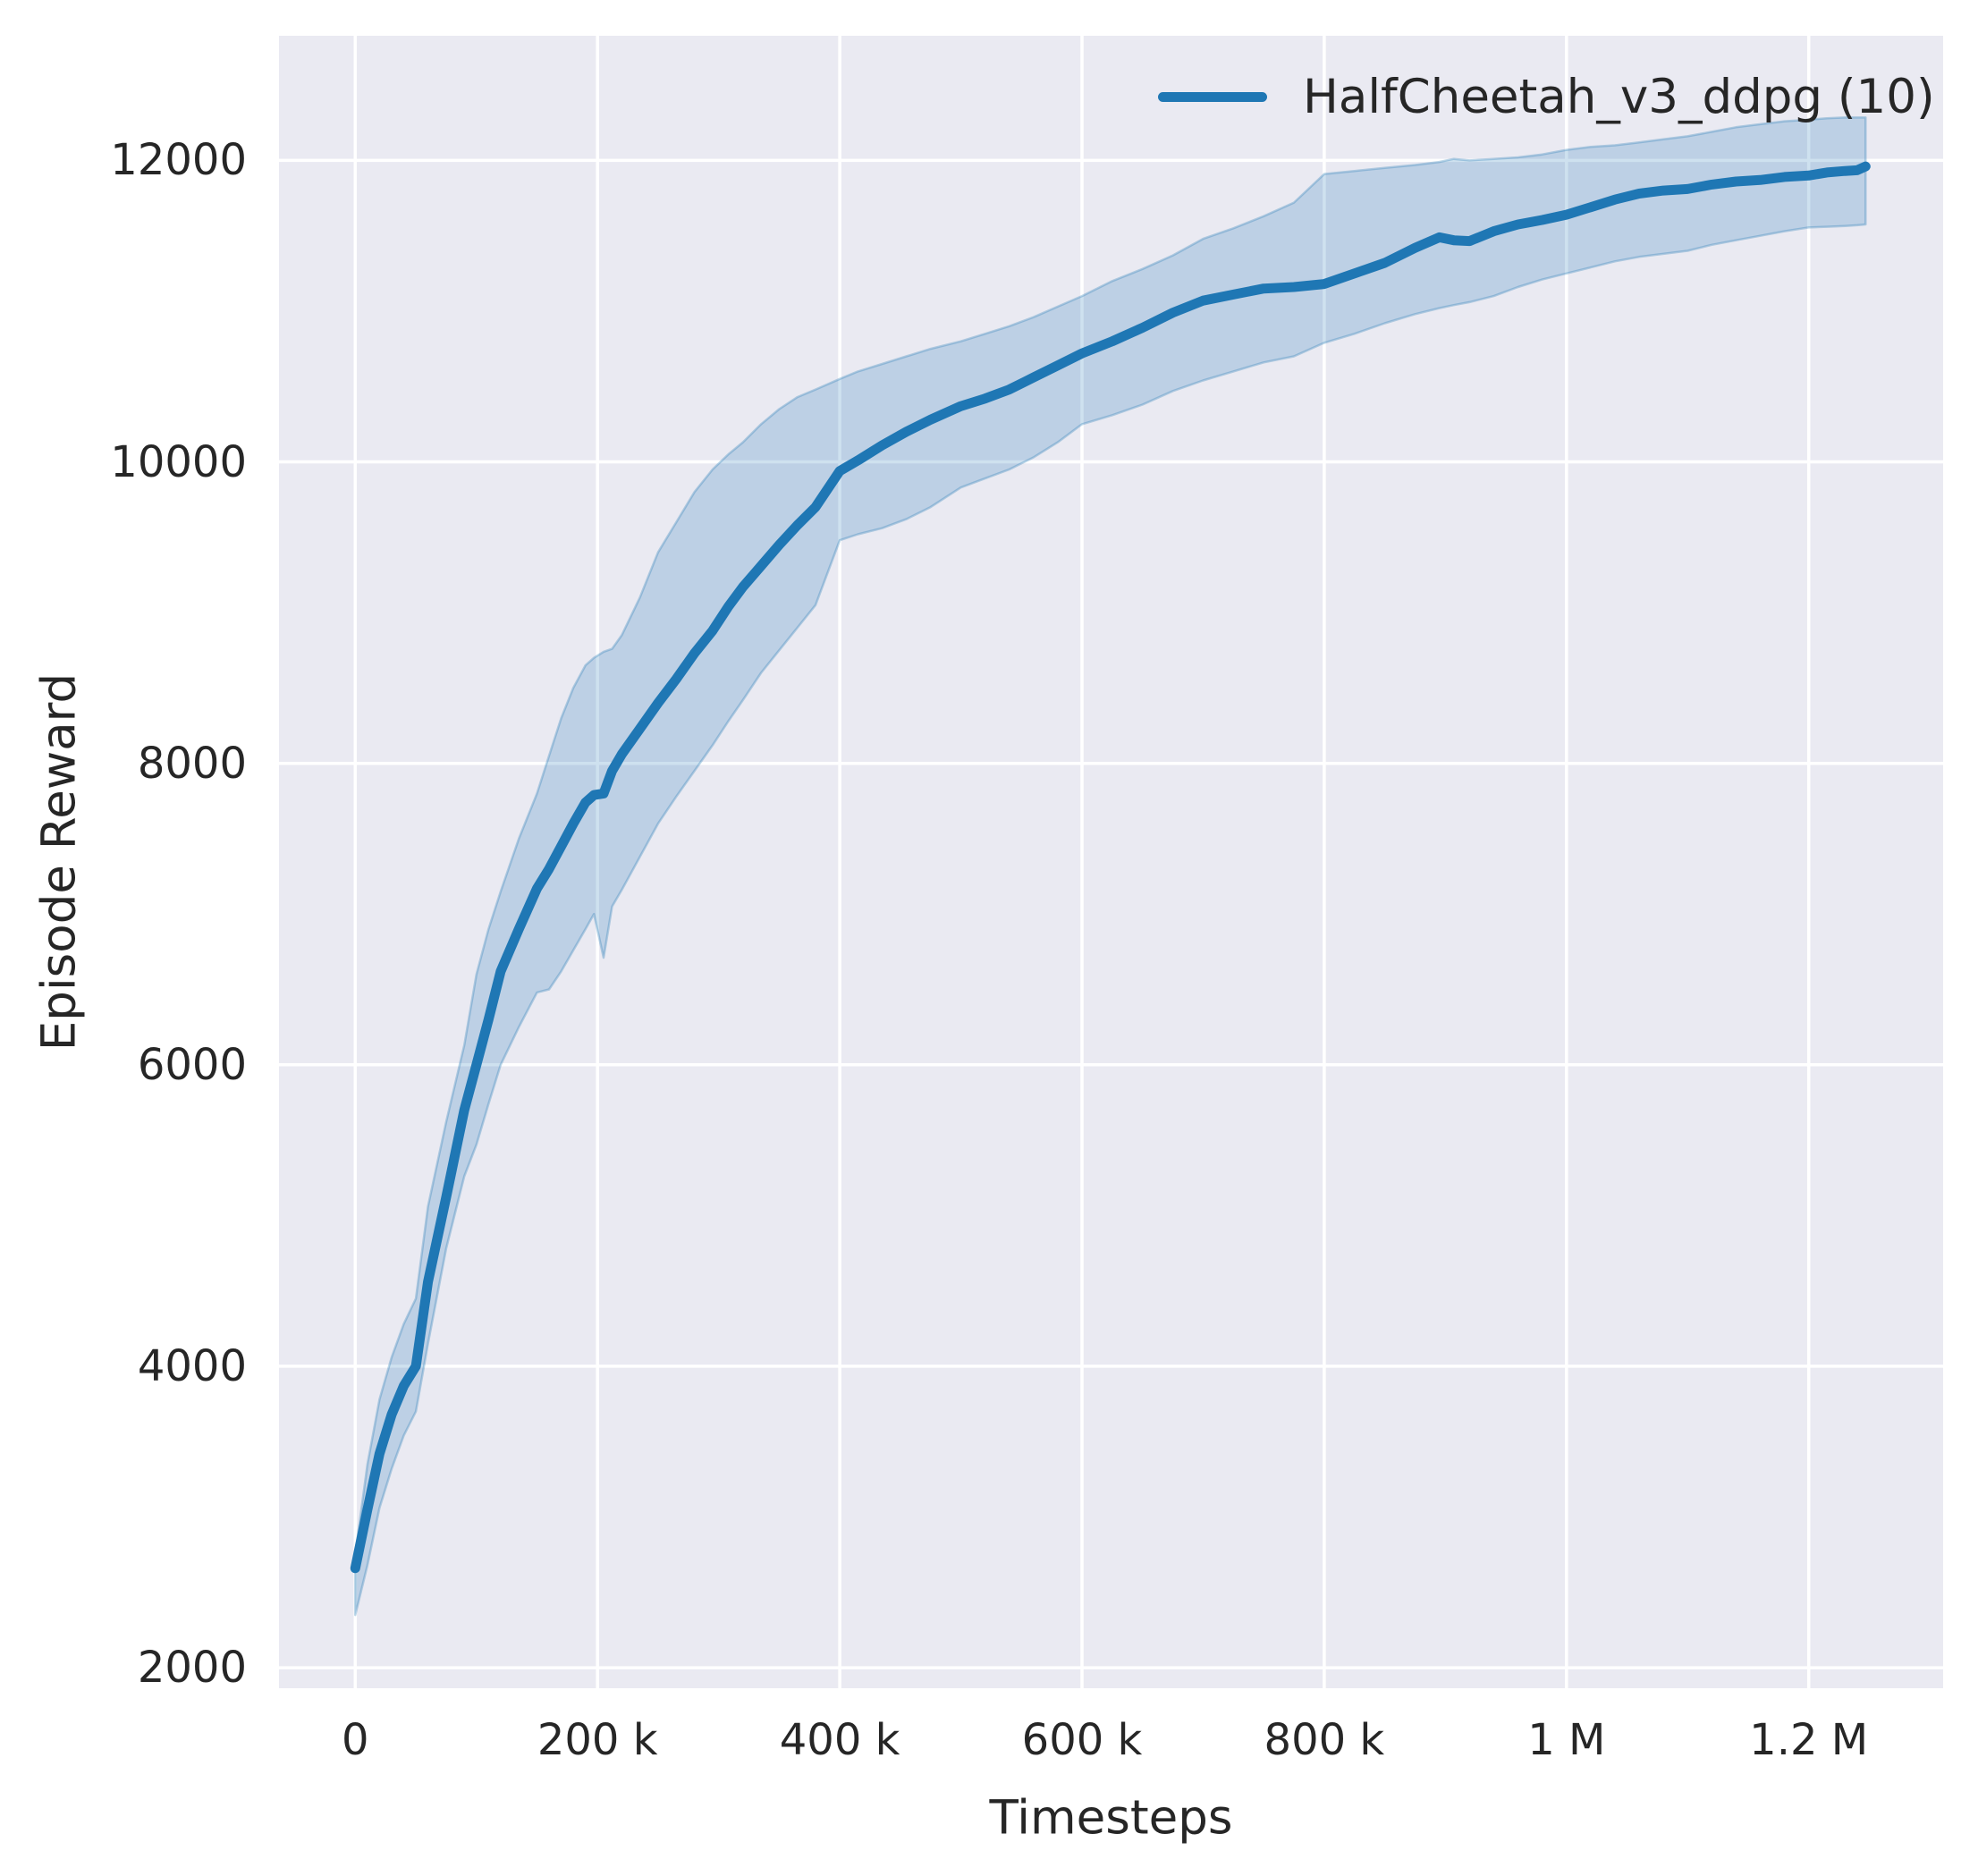 Image resolution: width=1978 pixels, height=1876 pixels. What do you see at coordinates (1566, 1740) in the screenshot?
I see `x-tick-label: 1 M` at bounding box center [1566, 1740].